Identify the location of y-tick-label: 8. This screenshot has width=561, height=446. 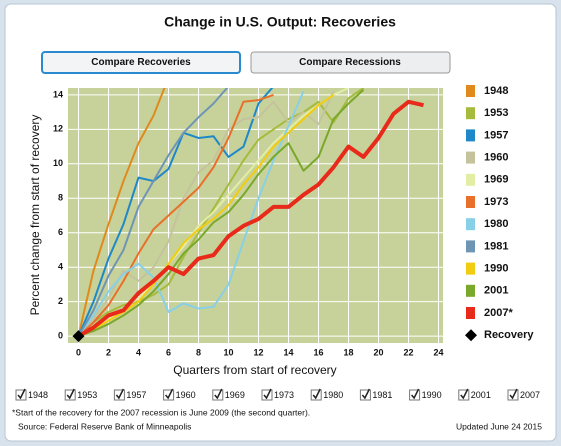
(60, 198).